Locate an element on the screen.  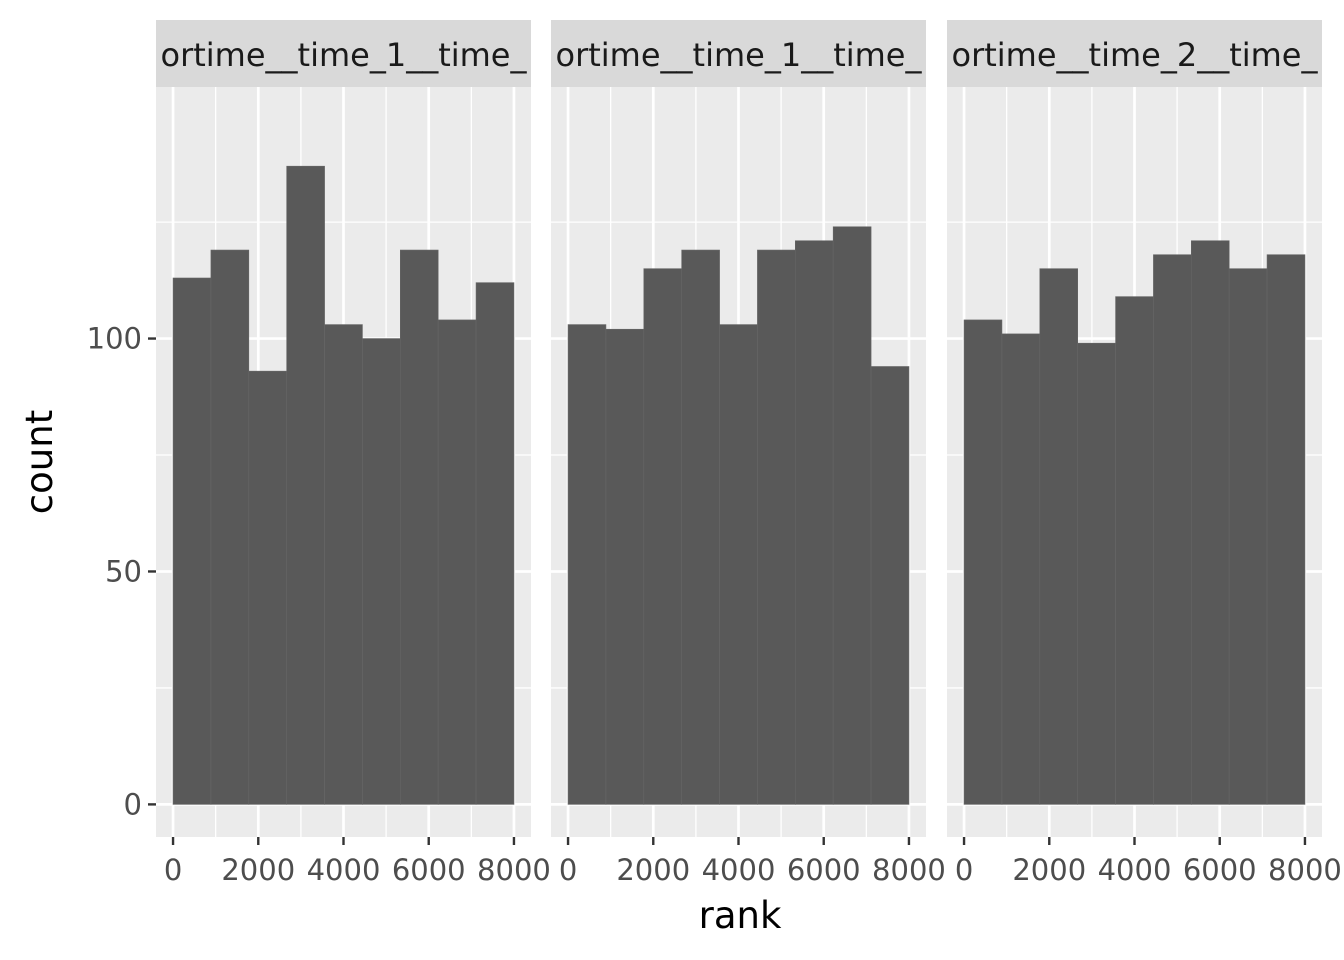
y-tick-label: 0 is located at coordinates (133, 804).